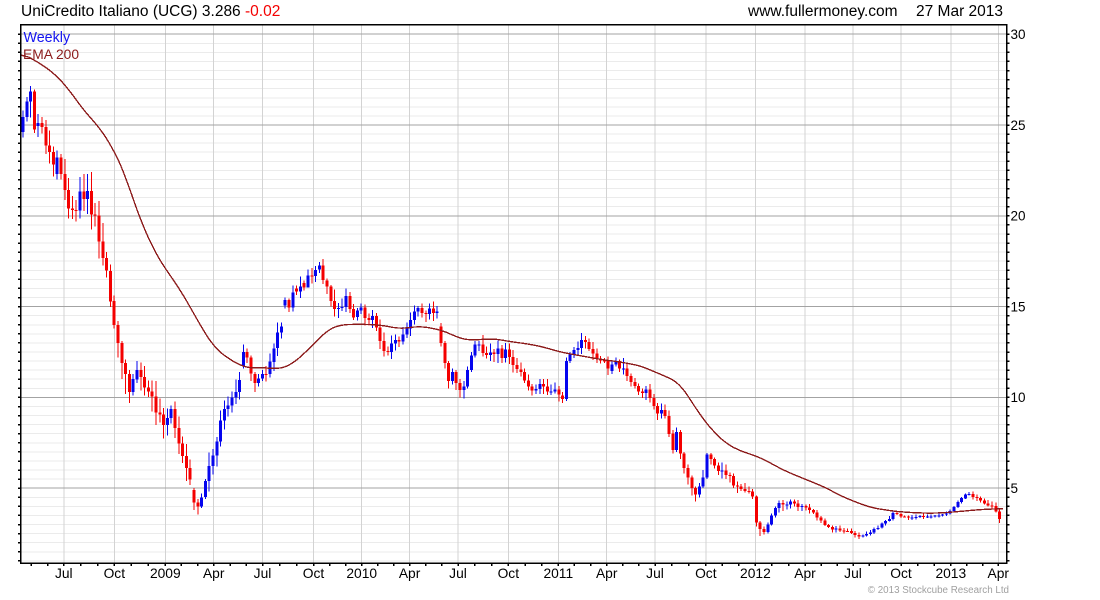  I want to click on svg-text: 5, so click(1015, 488).